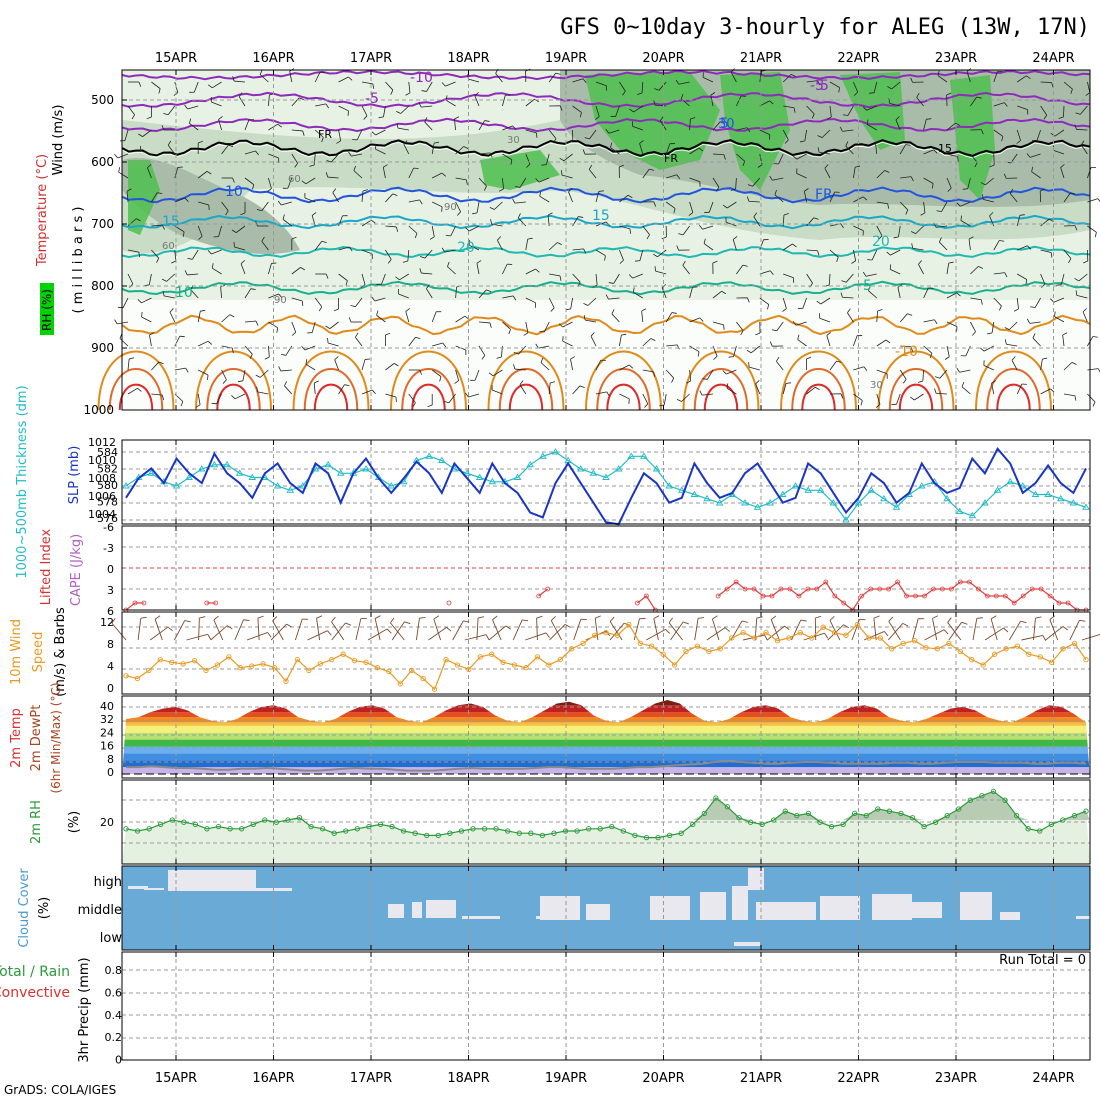 Image resolution: width=1100 pixels, height=1100 pixels. I want to click on thickness-line, so click(606, 486).